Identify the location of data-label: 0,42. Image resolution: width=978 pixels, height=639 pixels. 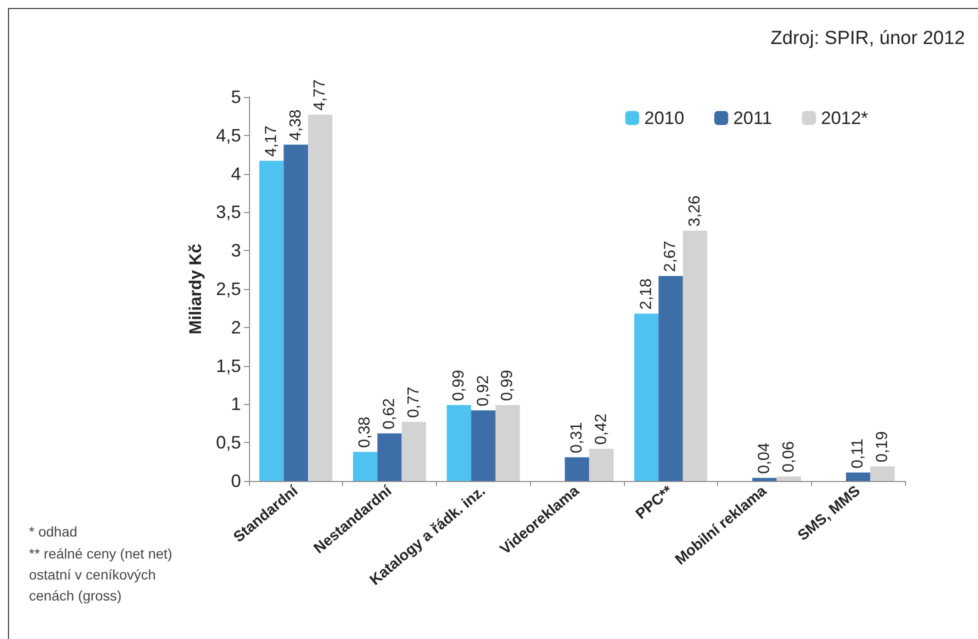
(601, 429).